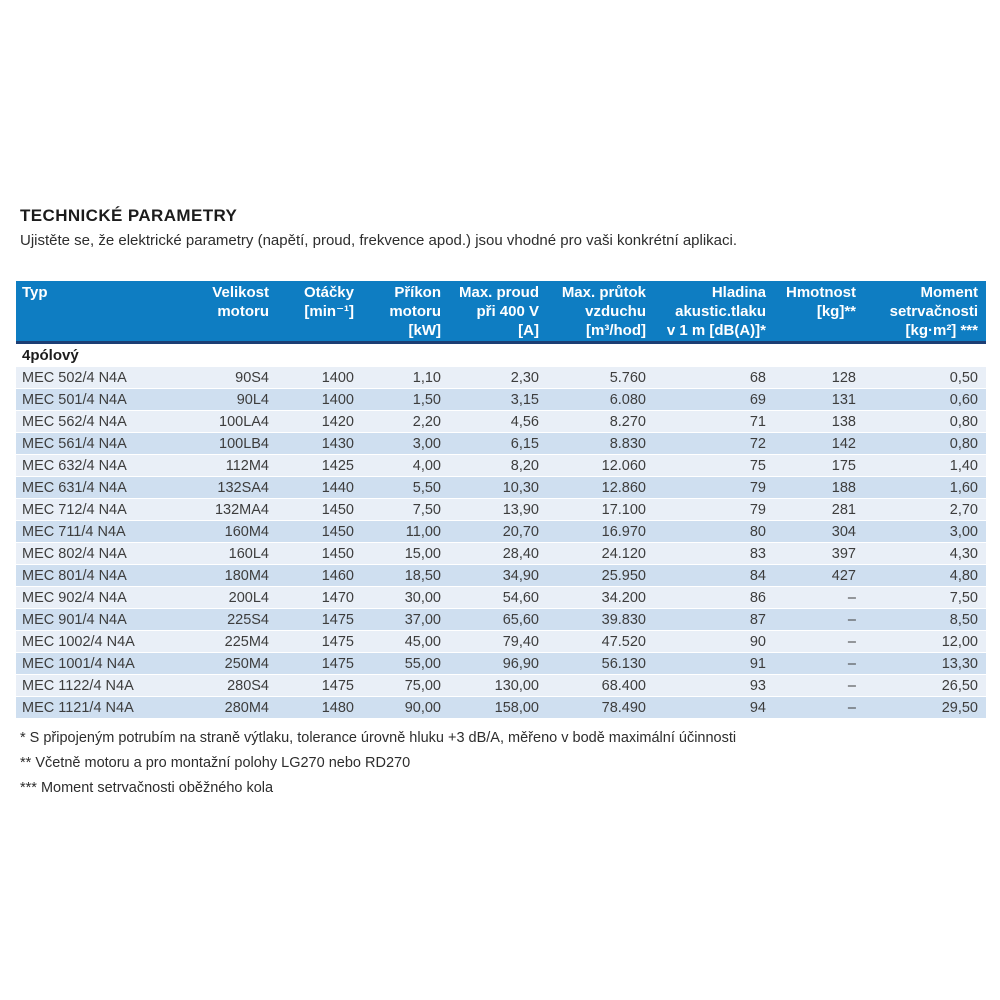  What do you see at coordinates (925, 378) in the screenshot?
I see `cell: 0,50` at bounding box center [925, 378].